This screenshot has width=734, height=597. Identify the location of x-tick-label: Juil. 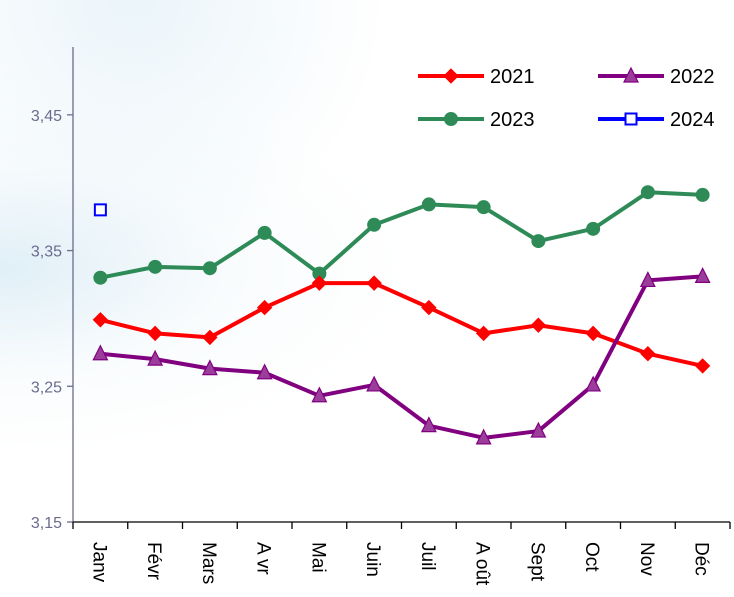
(427, 556).